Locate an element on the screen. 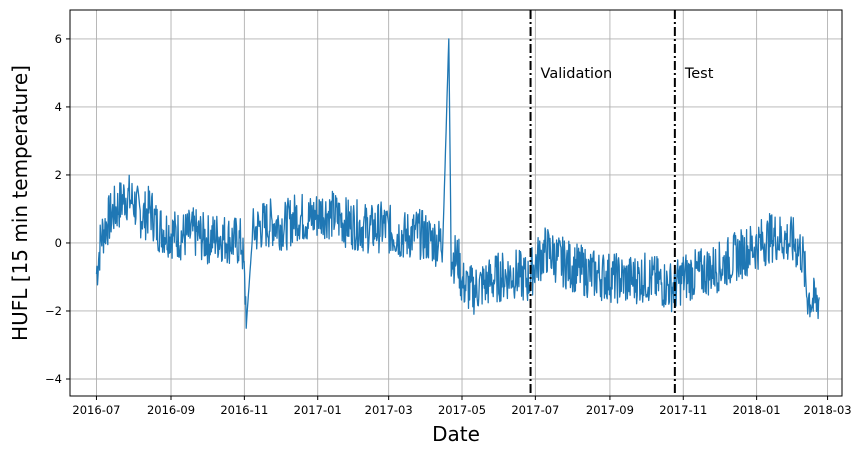 The image size is (857, 457). x-tick-label: 2017-01 is located at coordinates (318, 410).